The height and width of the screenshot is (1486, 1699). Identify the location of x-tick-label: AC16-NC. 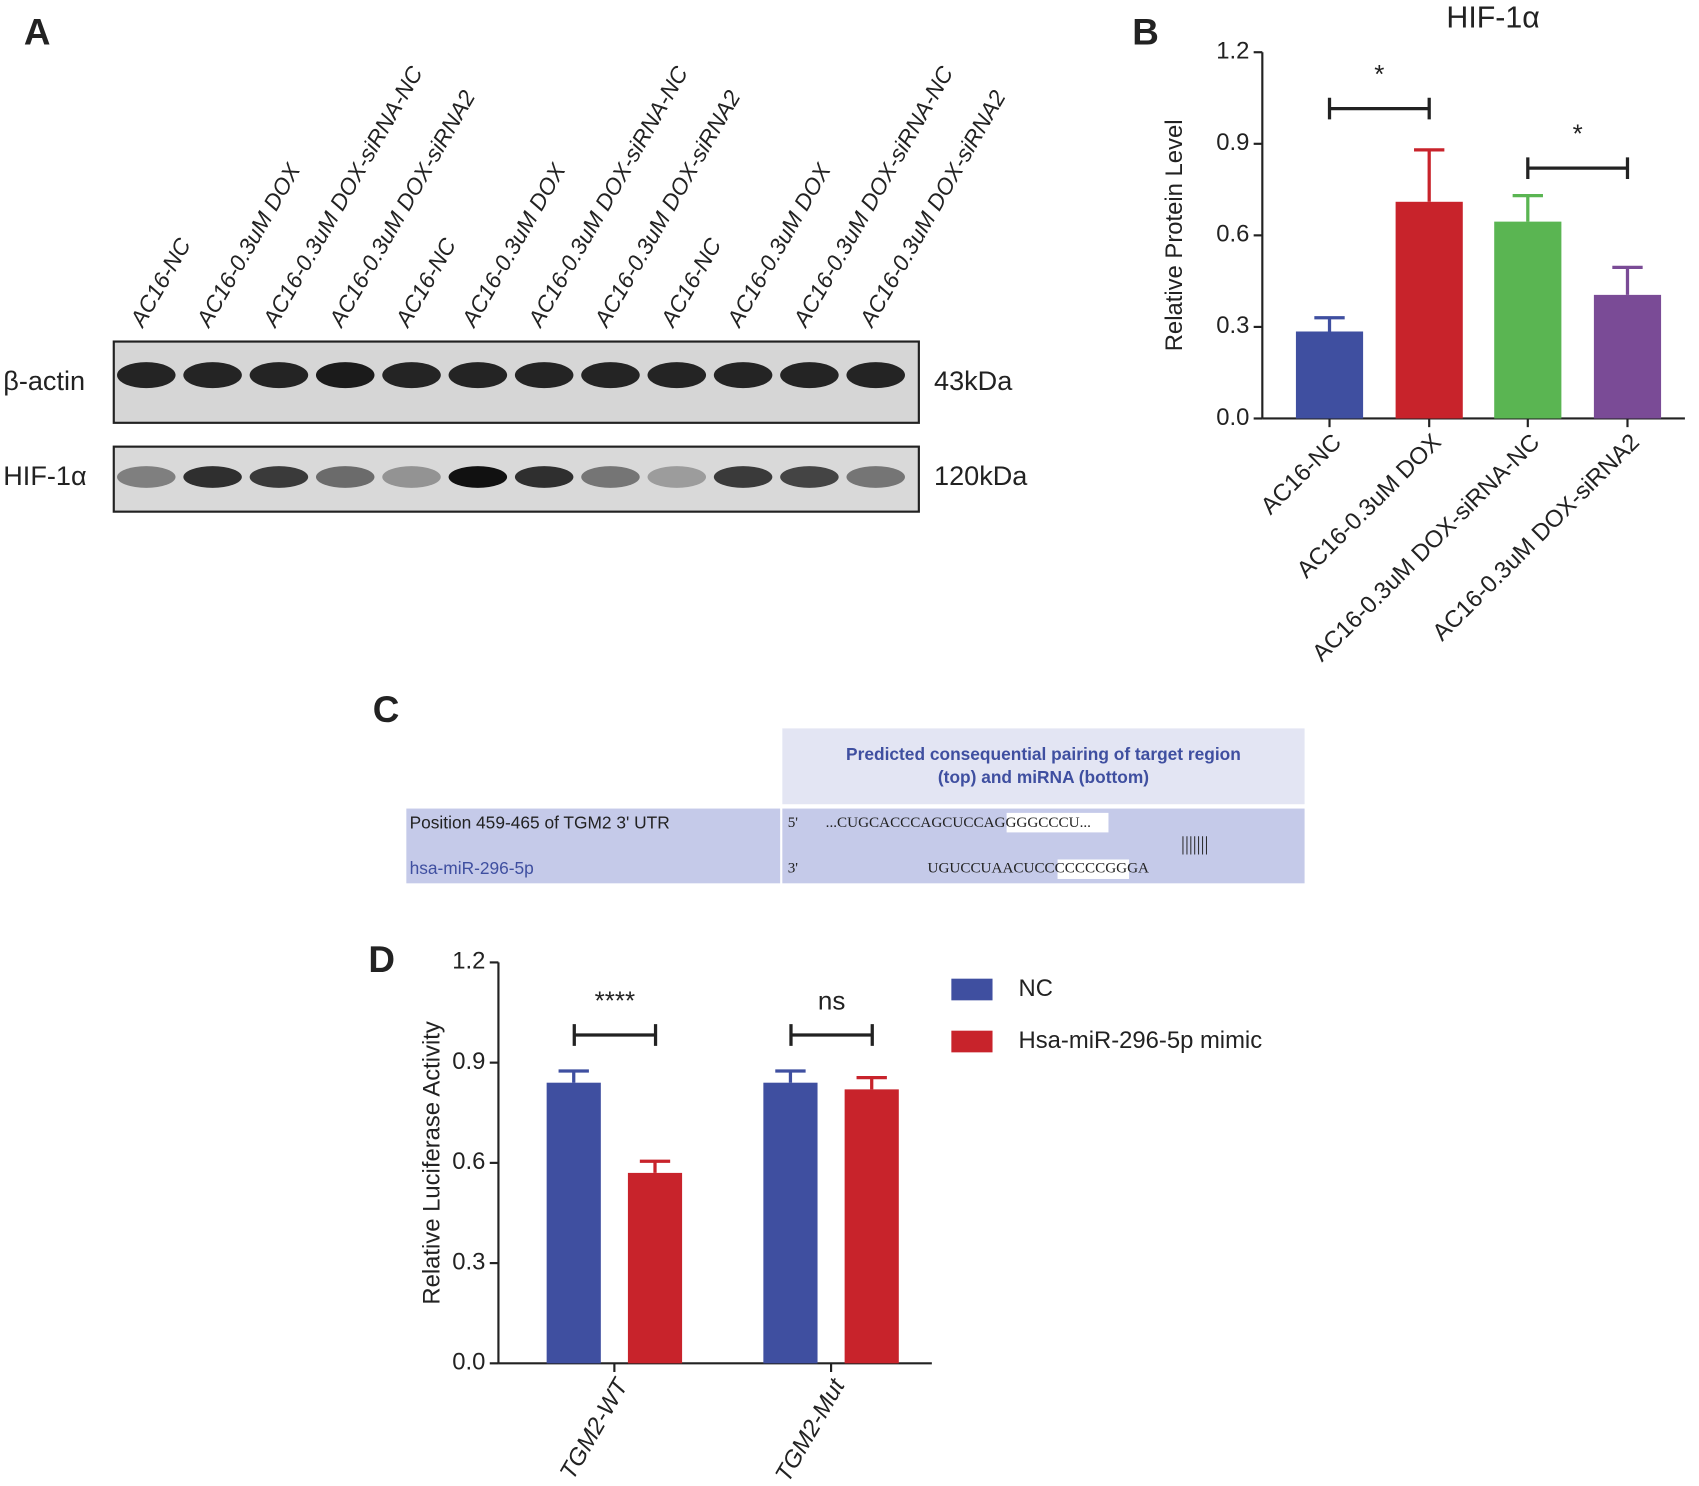
(1301, 474).